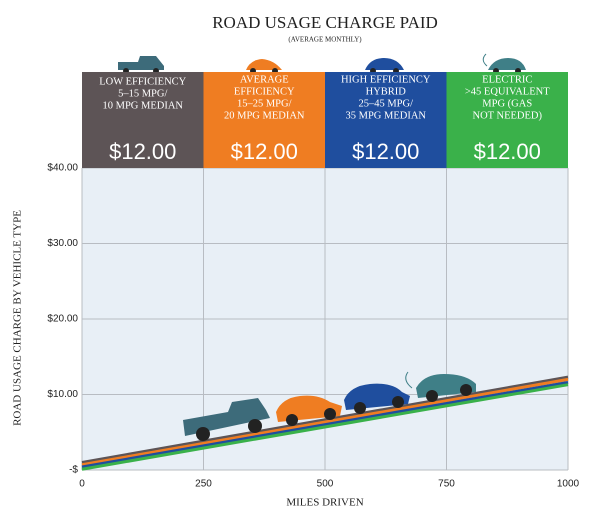 The height and width of the screenshot is (513, 592). What do you see at coordinates (507, 91) in the screenshot?
I see `panel-label: >45 EQUIVALENT` at bounding box center [507, 91].